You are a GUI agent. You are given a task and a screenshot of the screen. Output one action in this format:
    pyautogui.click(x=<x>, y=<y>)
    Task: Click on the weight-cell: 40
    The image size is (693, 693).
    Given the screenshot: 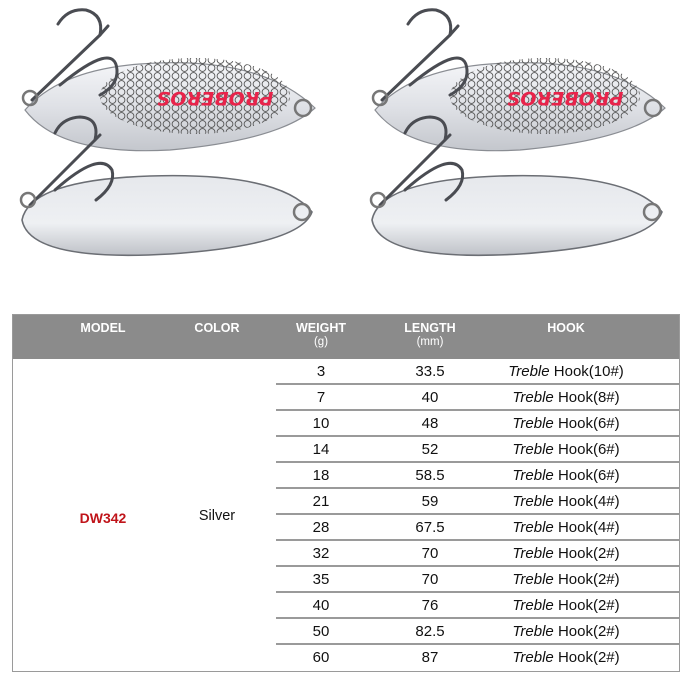 What is the action you would take?
    pyautogui.click(x=321, y=605)
    